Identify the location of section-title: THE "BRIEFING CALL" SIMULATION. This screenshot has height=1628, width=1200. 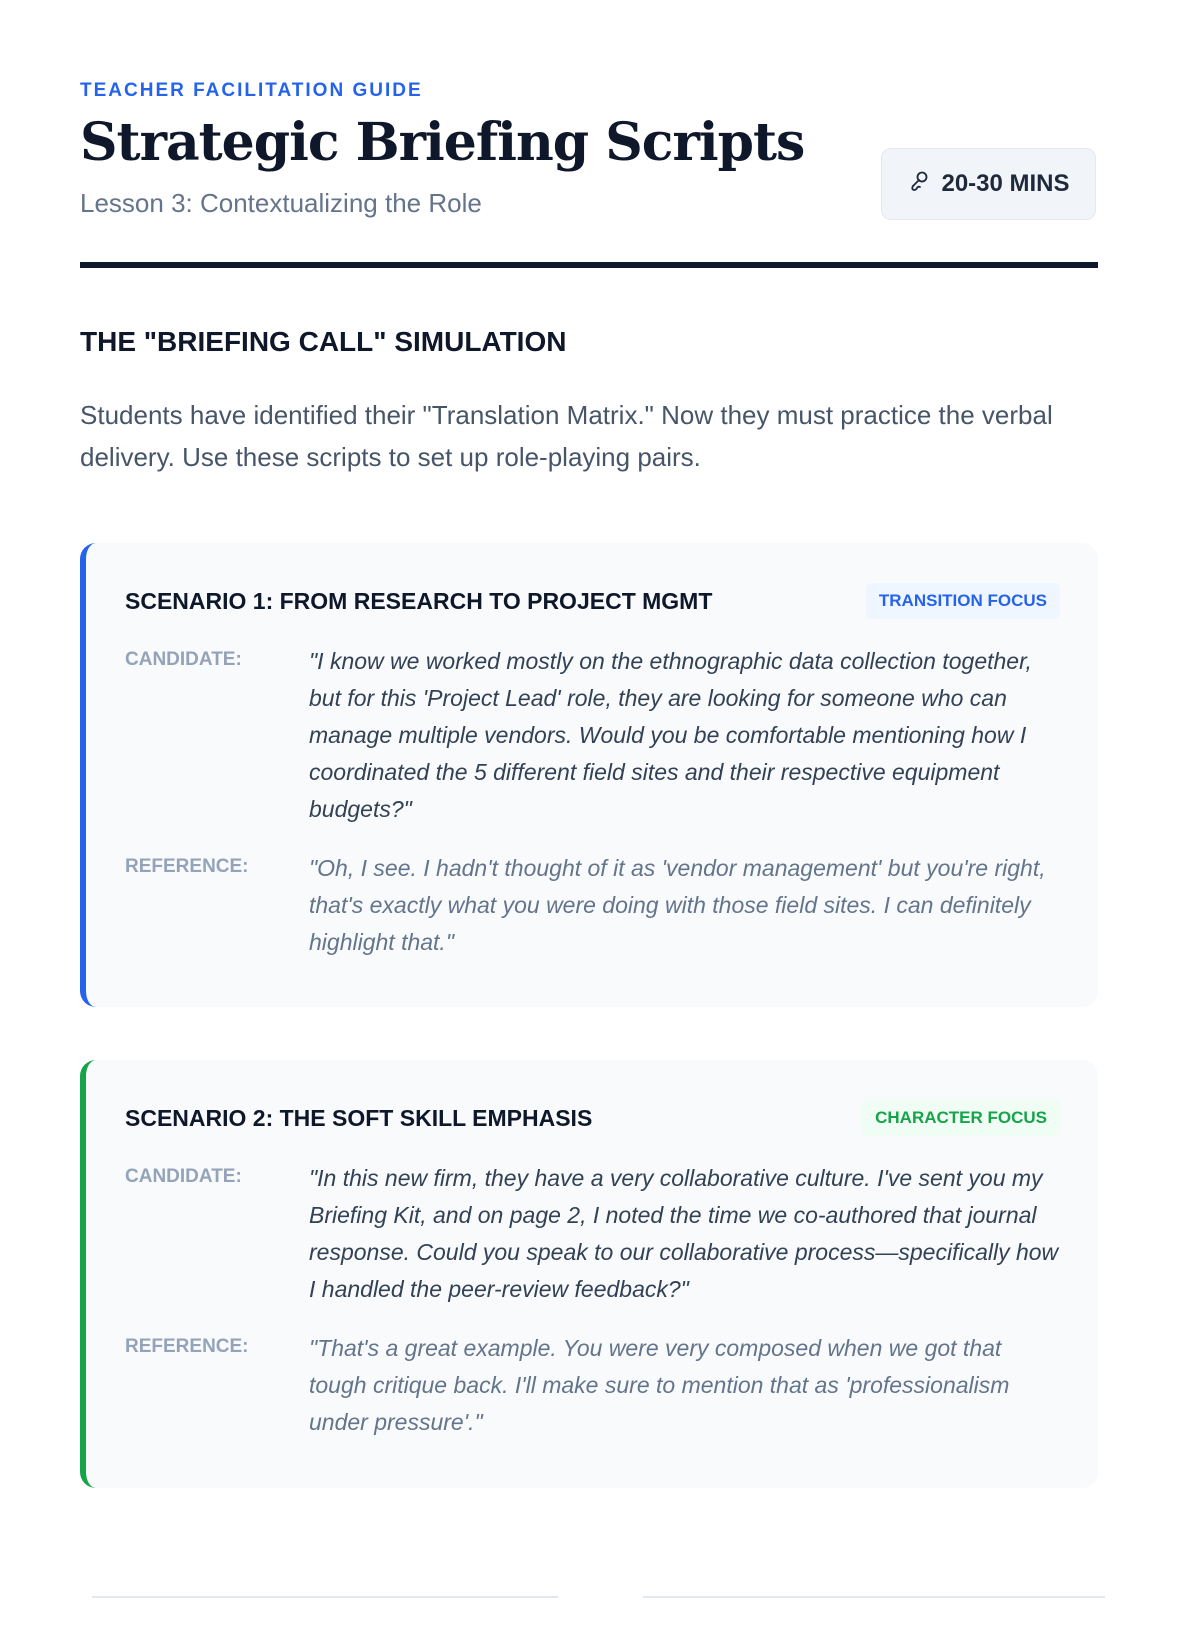
(323, 341).